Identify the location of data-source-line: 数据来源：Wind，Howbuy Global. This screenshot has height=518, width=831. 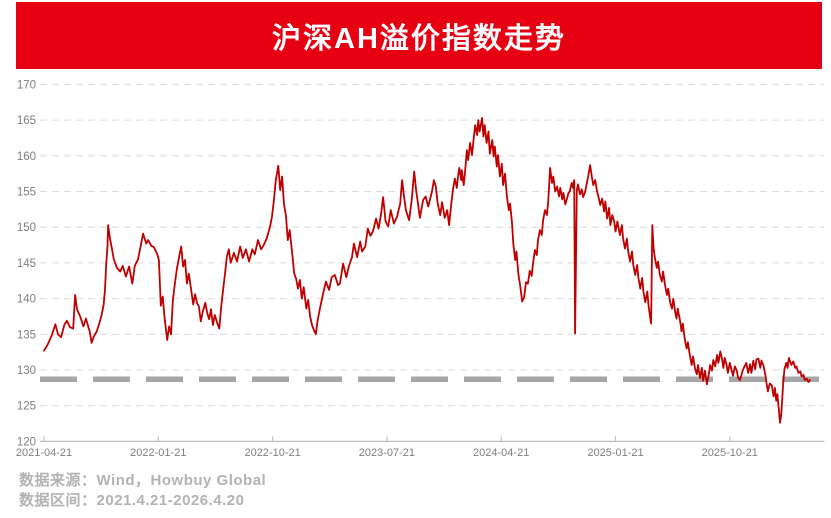
(142, 481).